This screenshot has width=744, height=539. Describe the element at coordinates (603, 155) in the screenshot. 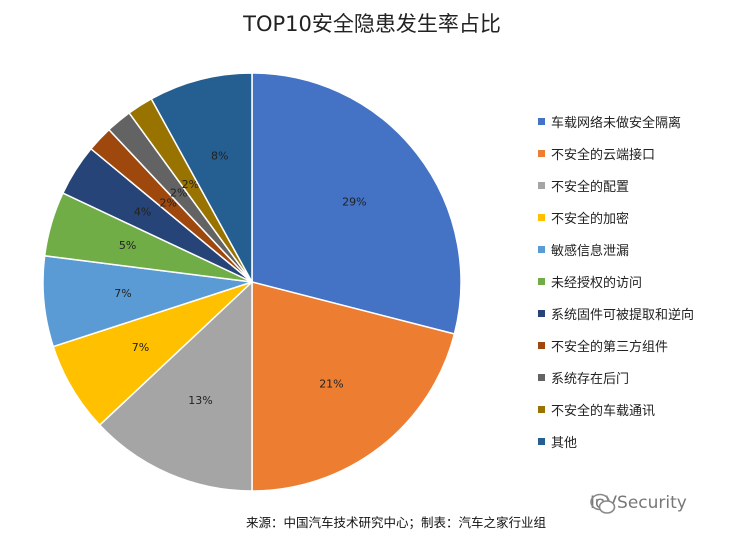

I see `legend-label: 不安全的云端接口` at that location.